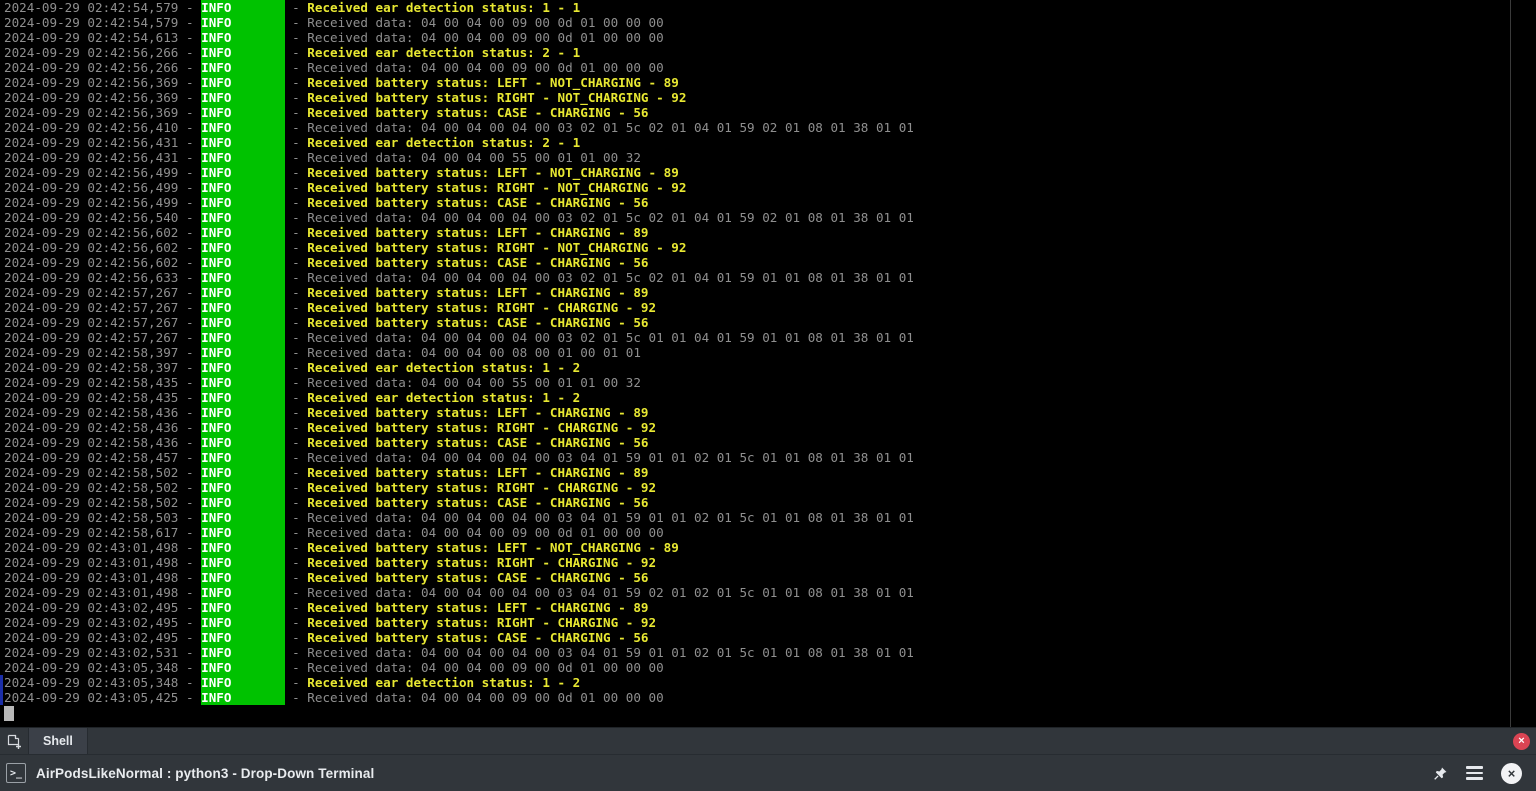  What do you see at coordinates (1440, 773) in the screenshot?
I see `pin-icon` at bounding box center [1440, 773].